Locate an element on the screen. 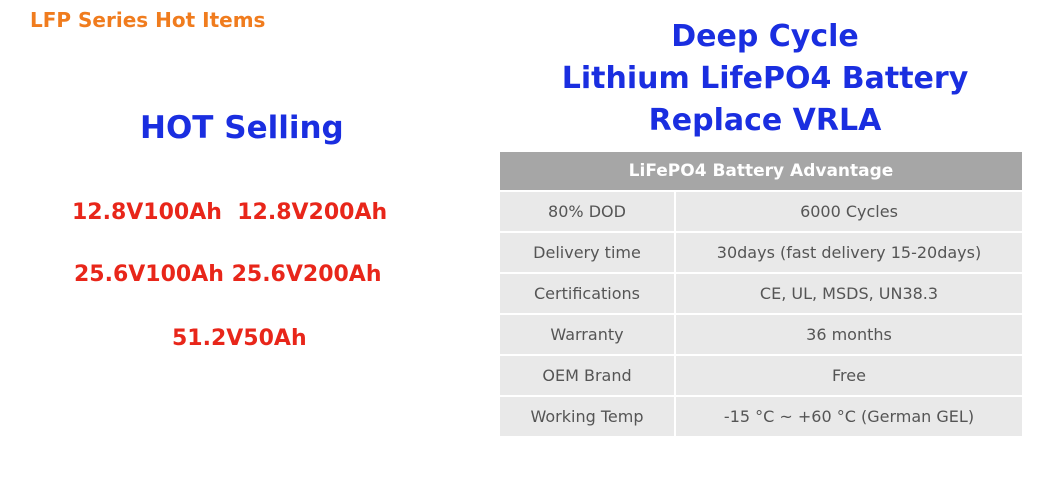 This screenshot has width=1060, height=480. cell: 30days (fast delivery 15-20days) is located at coordinates (848, 252).